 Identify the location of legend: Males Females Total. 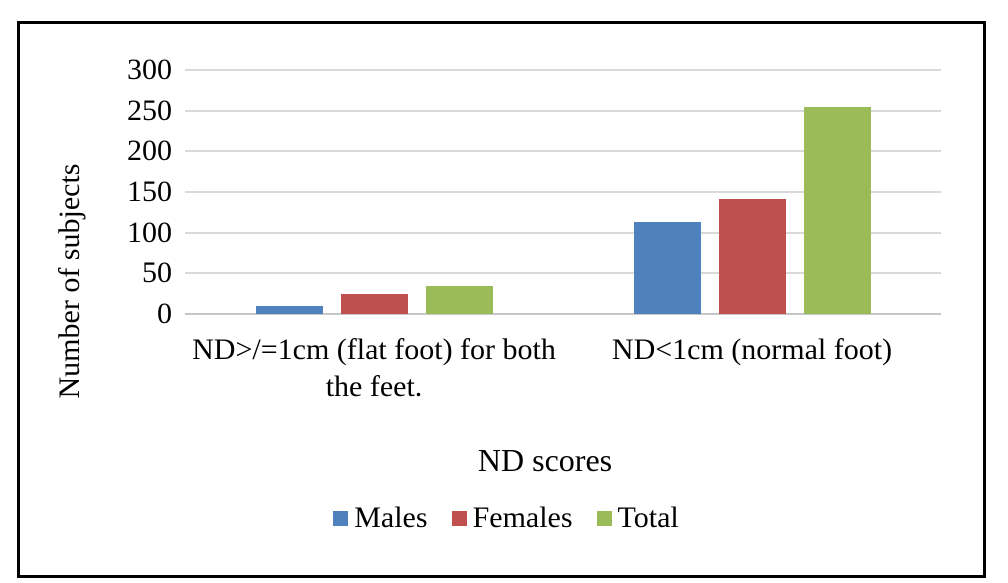
(506, 518).